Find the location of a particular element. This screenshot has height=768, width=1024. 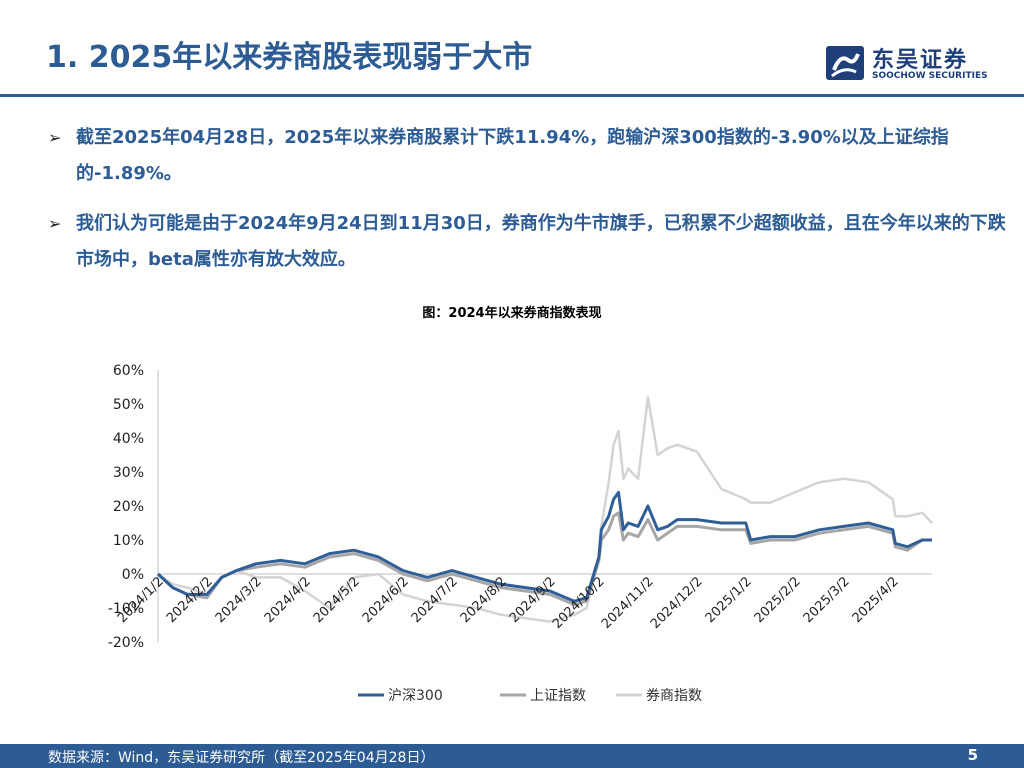

y-tick-label: 40% is located at coordinates (128, 439).